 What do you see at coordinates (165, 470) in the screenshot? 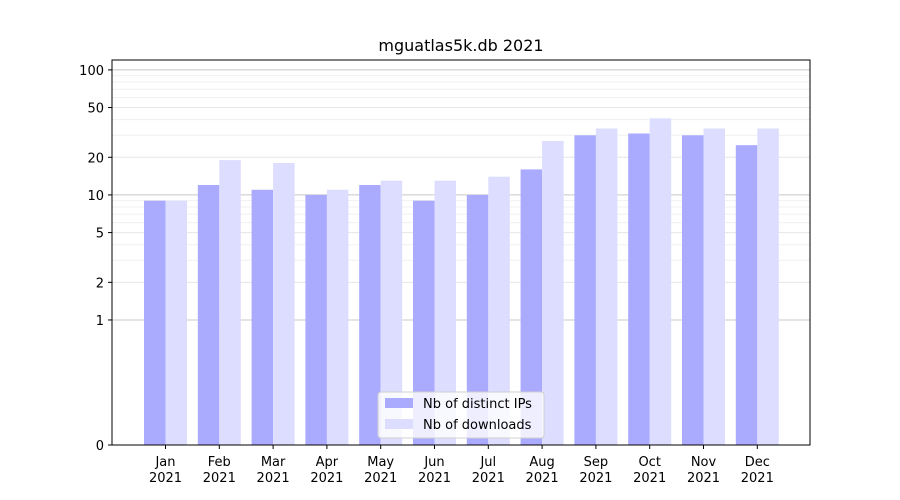
I see `x-tick-label: Jan 2021` at bounding box center [165, 470].